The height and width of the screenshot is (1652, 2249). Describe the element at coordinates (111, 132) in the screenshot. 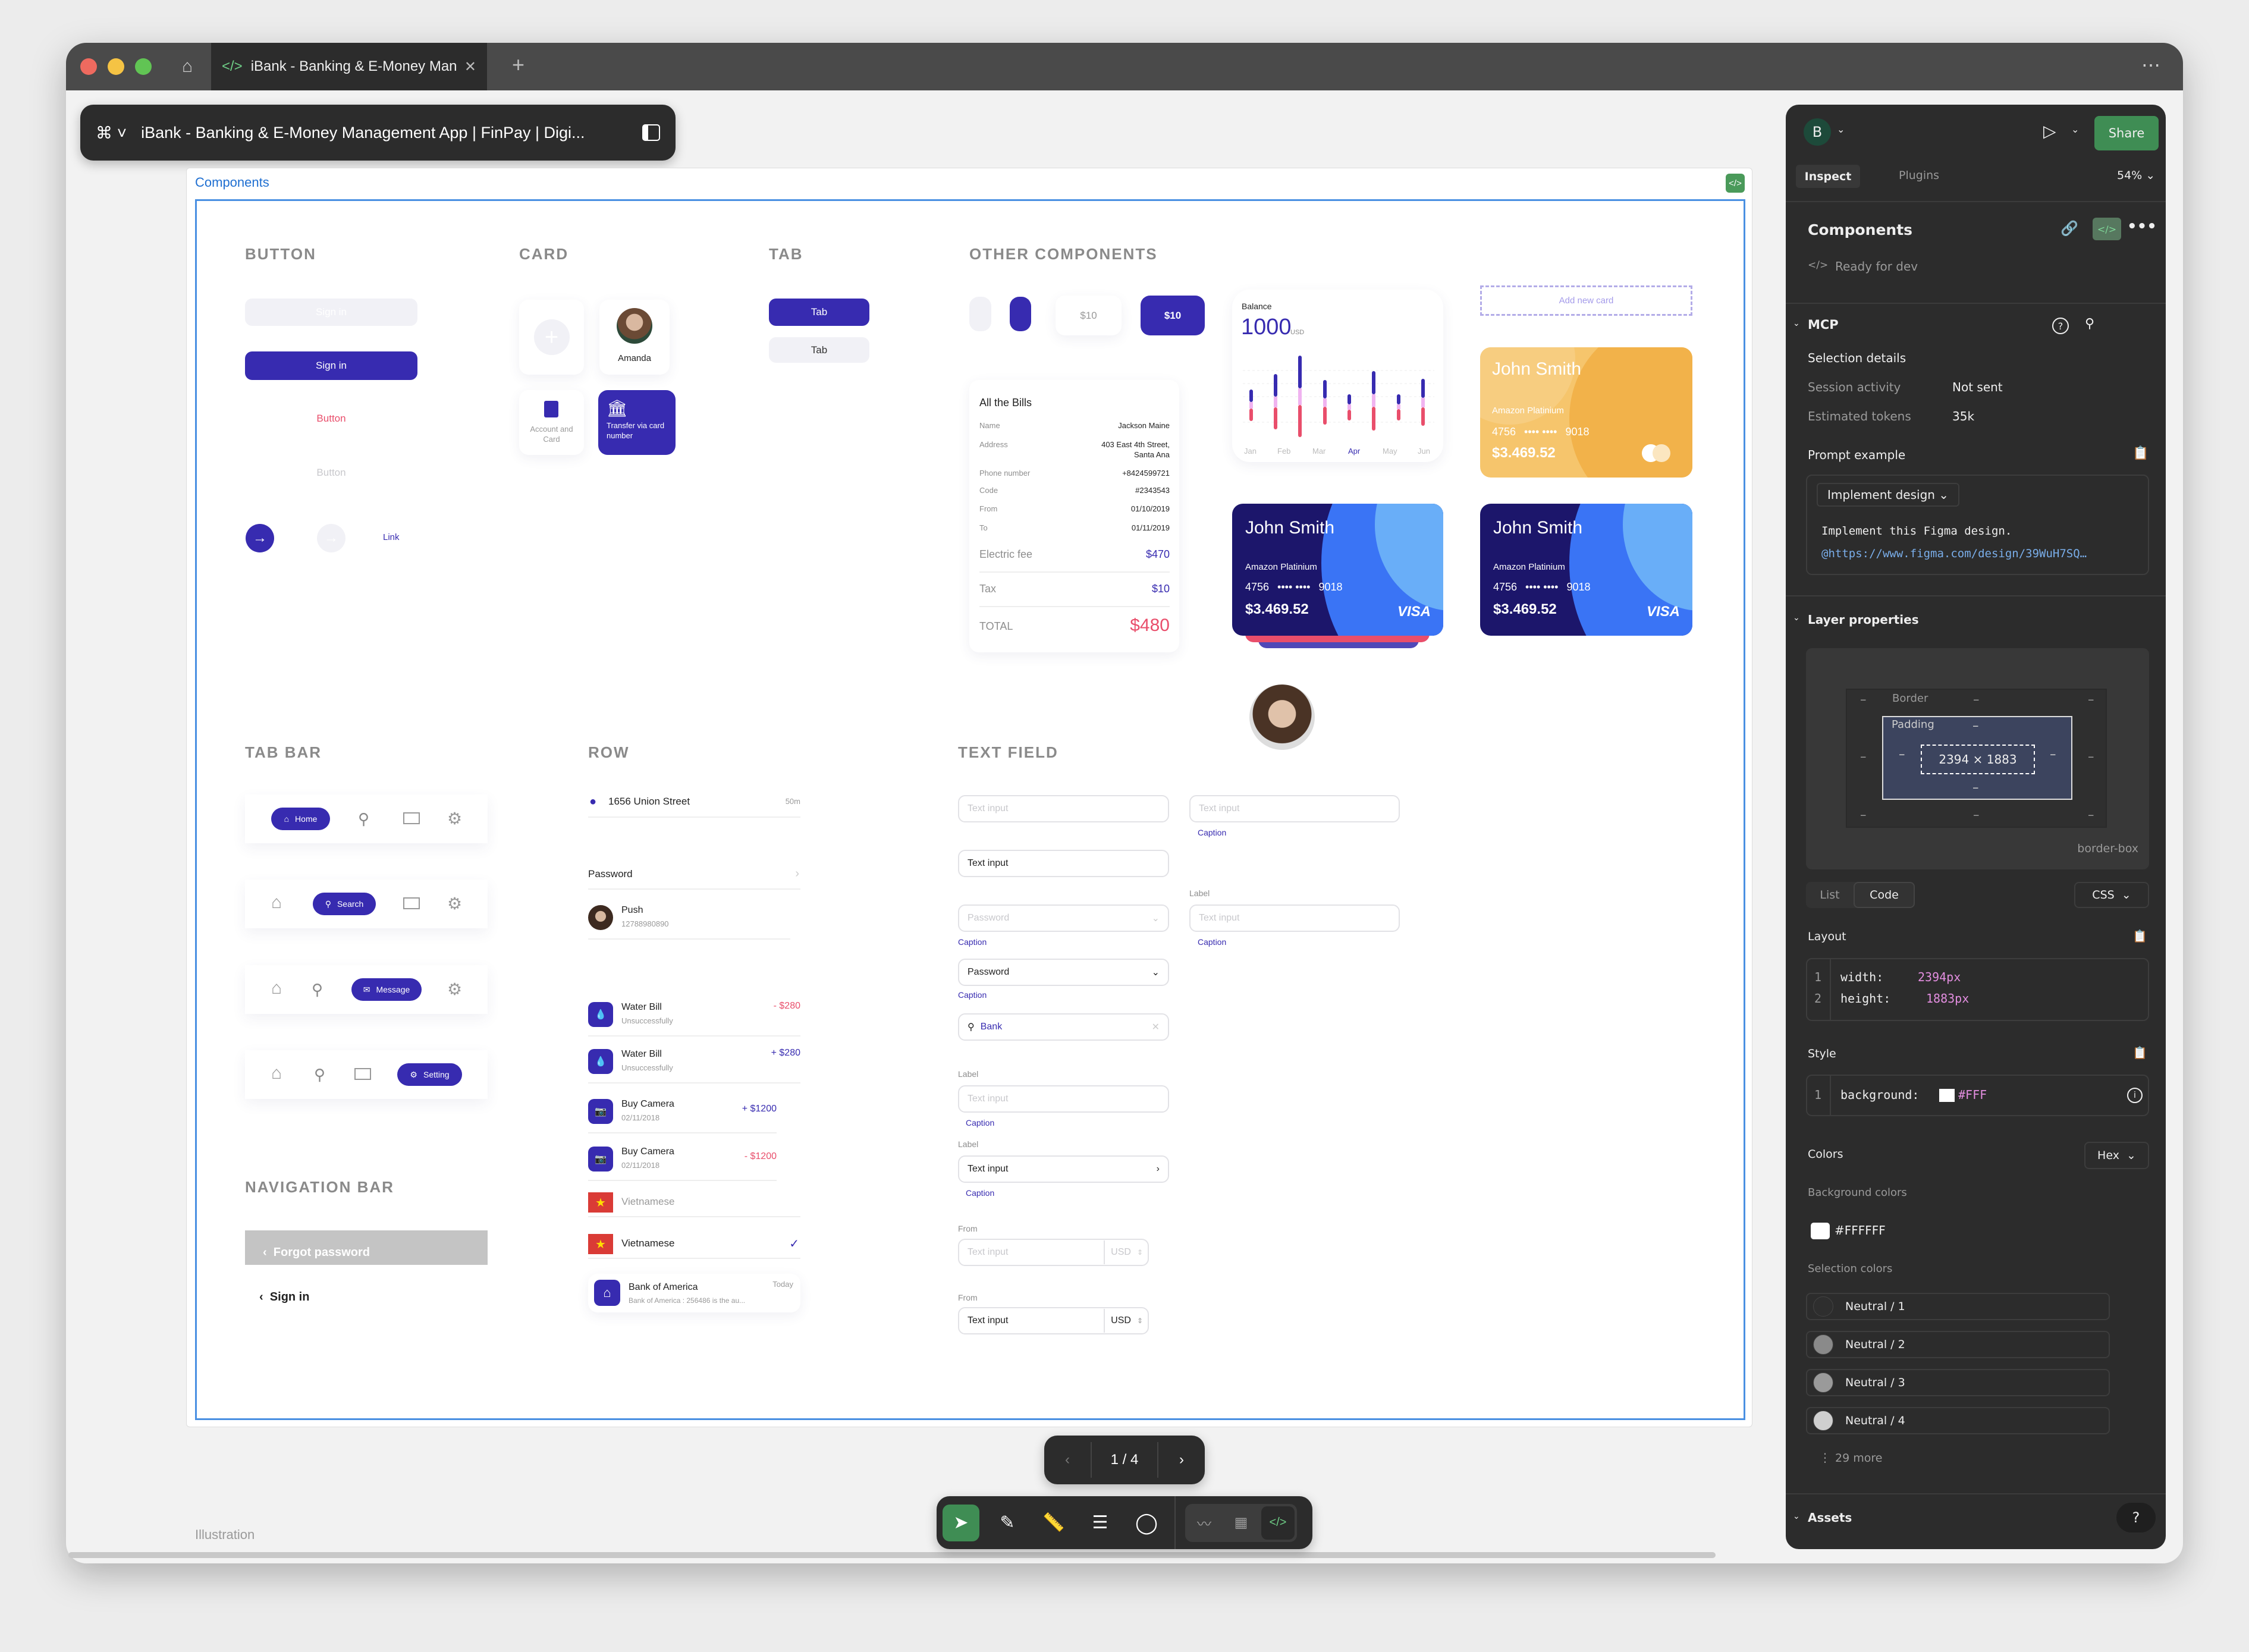

I see `figma-menu-icon: ⌘ ˅` at that location.